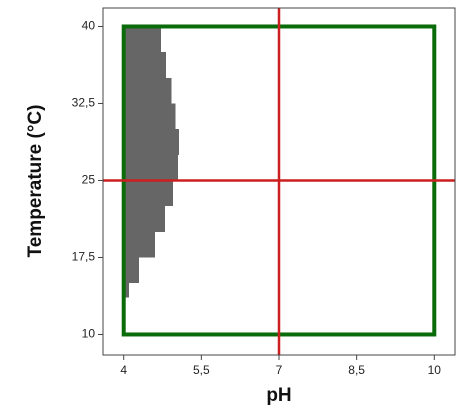 The width and height of the screenshot is (474, 413). What do you see at coordinates (84, 257) in the screenshot?
I see `y-tick-label: 17,5` at bounding box center [84, 257].